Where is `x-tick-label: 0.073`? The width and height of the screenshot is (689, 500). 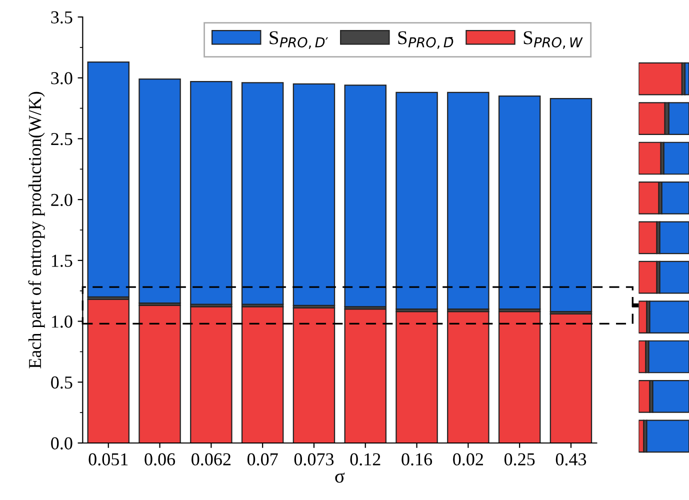
x-tick-label: 0.073 is located at coordinates (314, 459).